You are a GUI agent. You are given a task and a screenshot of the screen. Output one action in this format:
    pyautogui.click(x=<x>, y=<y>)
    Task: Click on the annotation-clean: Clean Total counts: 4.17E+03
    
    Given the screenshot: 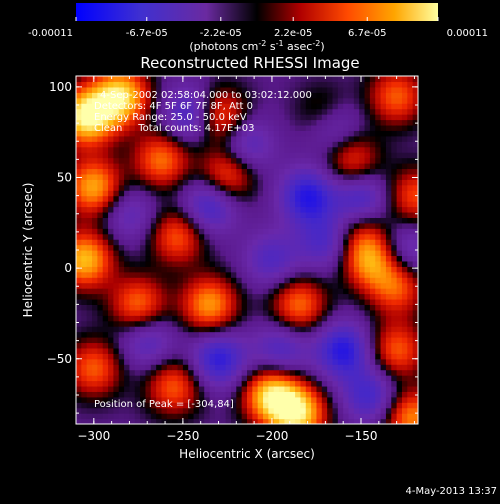 What is the action you would take?
    pyautogui.click(x=174, y=128)
    